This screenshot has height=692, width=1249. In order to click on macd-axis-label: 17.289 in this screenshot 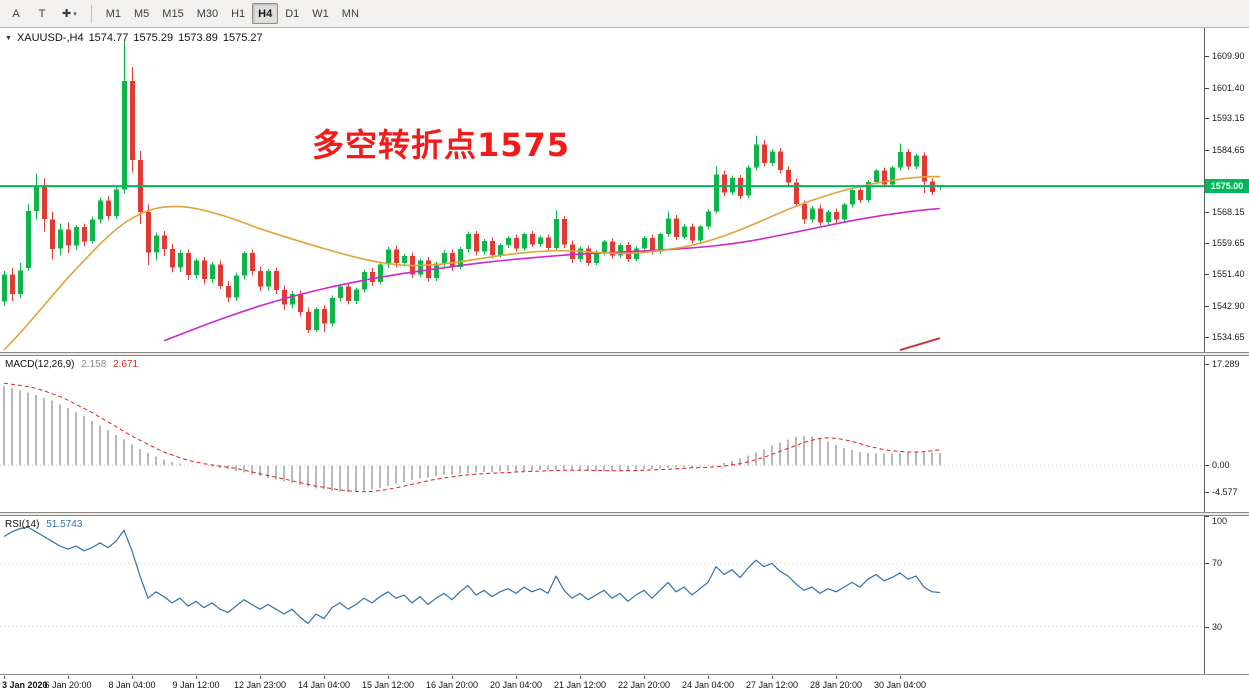, I will do `click(1226, 364)`.